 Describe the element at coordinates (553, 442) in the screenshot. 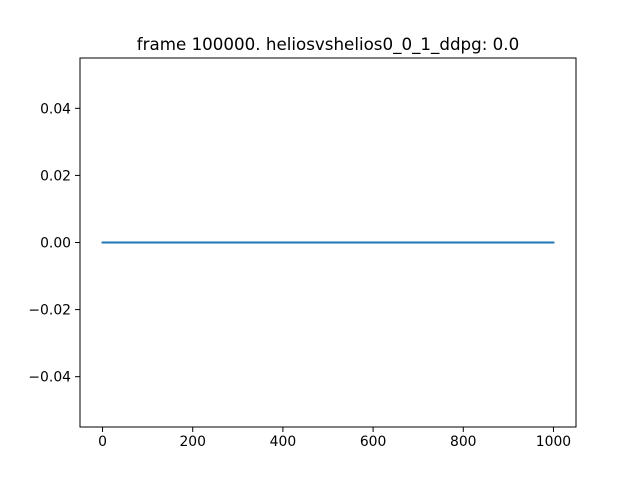

I see `x-tick-label: 1000` at that location.